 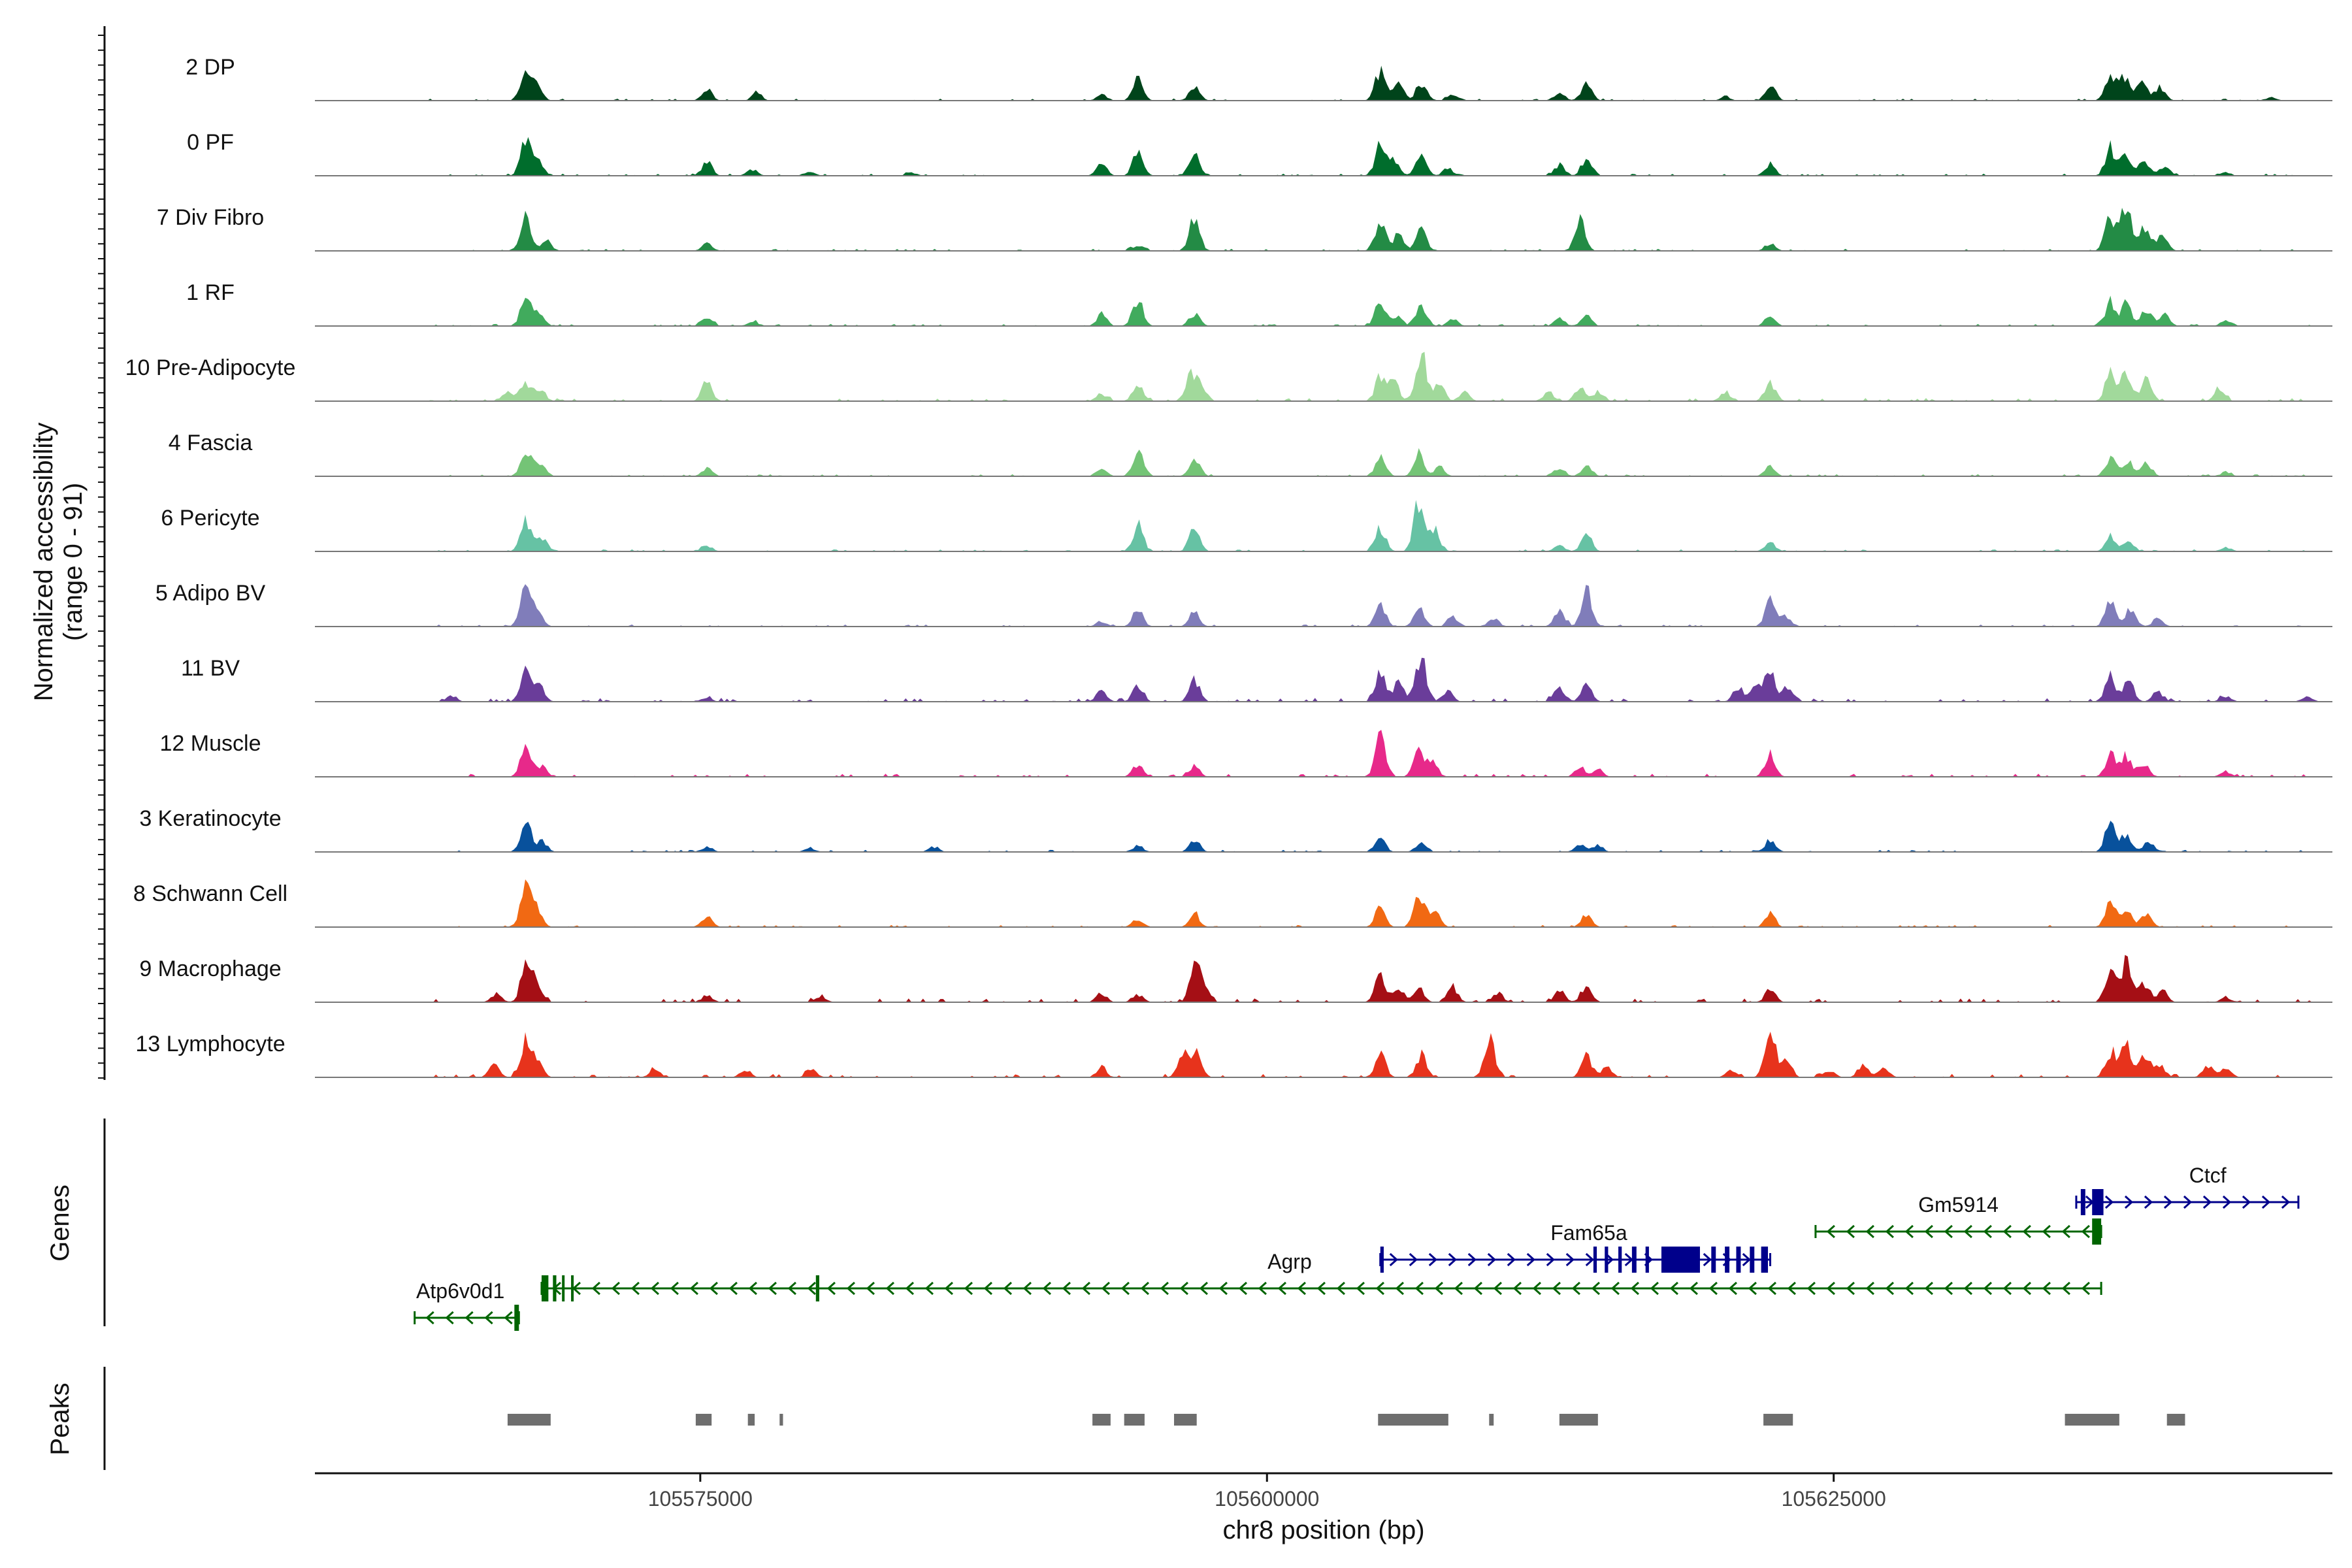 What do you see at coordinates (2187, 1189) in the screenshot?
I see `gene-ctcf: Ctcf` at bounding box center [2187, 1189].